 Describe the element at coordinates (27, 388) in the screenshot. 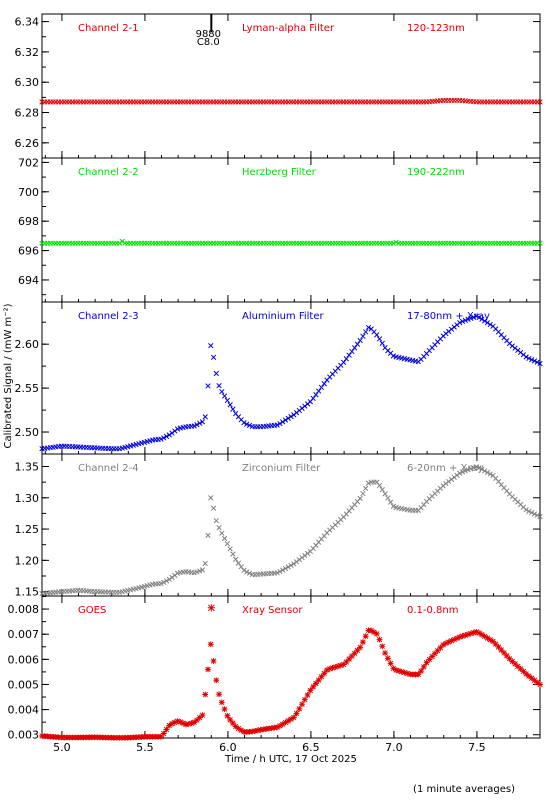

I see `panel-3-ytick-label: 2.55` at that location.